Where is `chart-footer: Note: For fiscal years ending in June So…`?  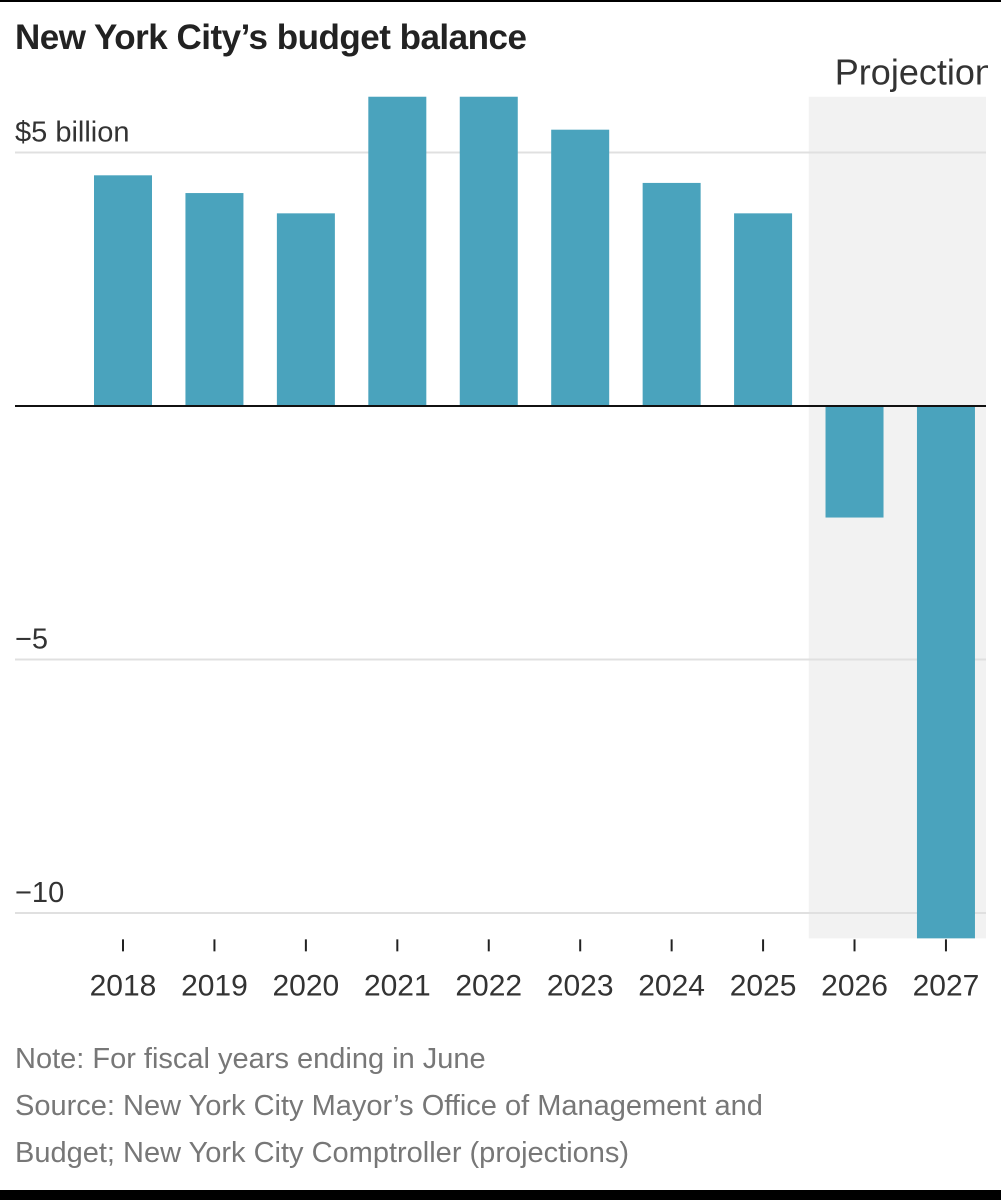
chart-footer: Note: For fiscal years ending in June So… is located at coordinates (495, 1106).